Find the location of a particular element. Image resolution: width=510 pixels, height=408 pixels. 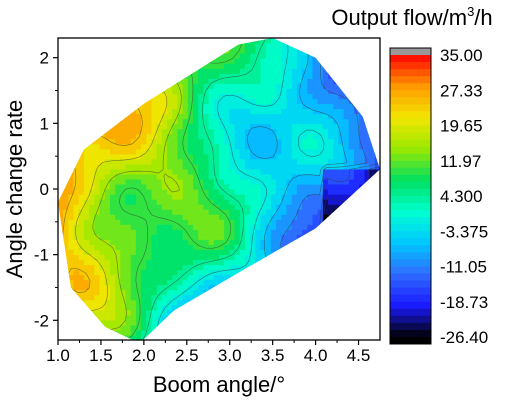

y-axis-label: Angle change rate is located at coordinates (14, 189).